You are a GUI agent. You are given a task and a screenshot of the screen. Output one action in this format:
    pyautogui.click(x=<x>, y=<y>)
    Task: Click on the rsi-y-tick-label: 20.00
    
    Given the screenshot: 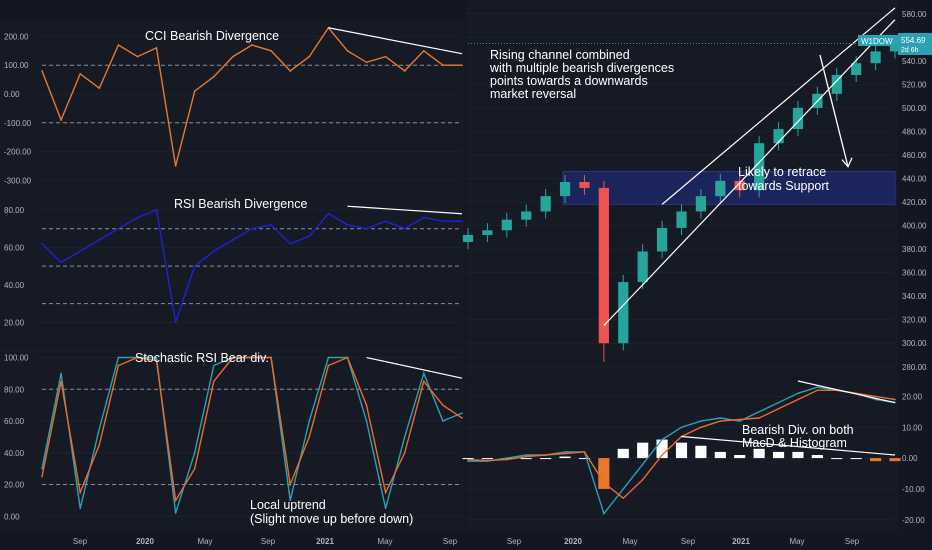 What is the action you would take?
    pyautogui.click(x=14, y=322)
    